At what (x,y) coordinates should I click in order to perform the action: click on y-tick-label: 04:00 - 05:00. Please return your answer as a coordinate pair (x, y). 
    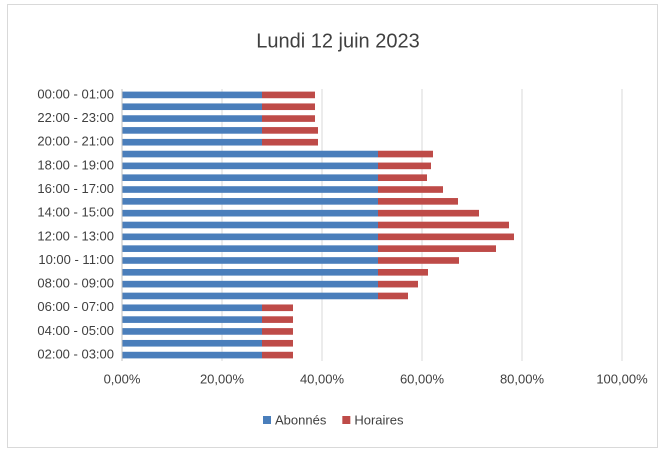
    Looking at the image, I should click on (75, 330).